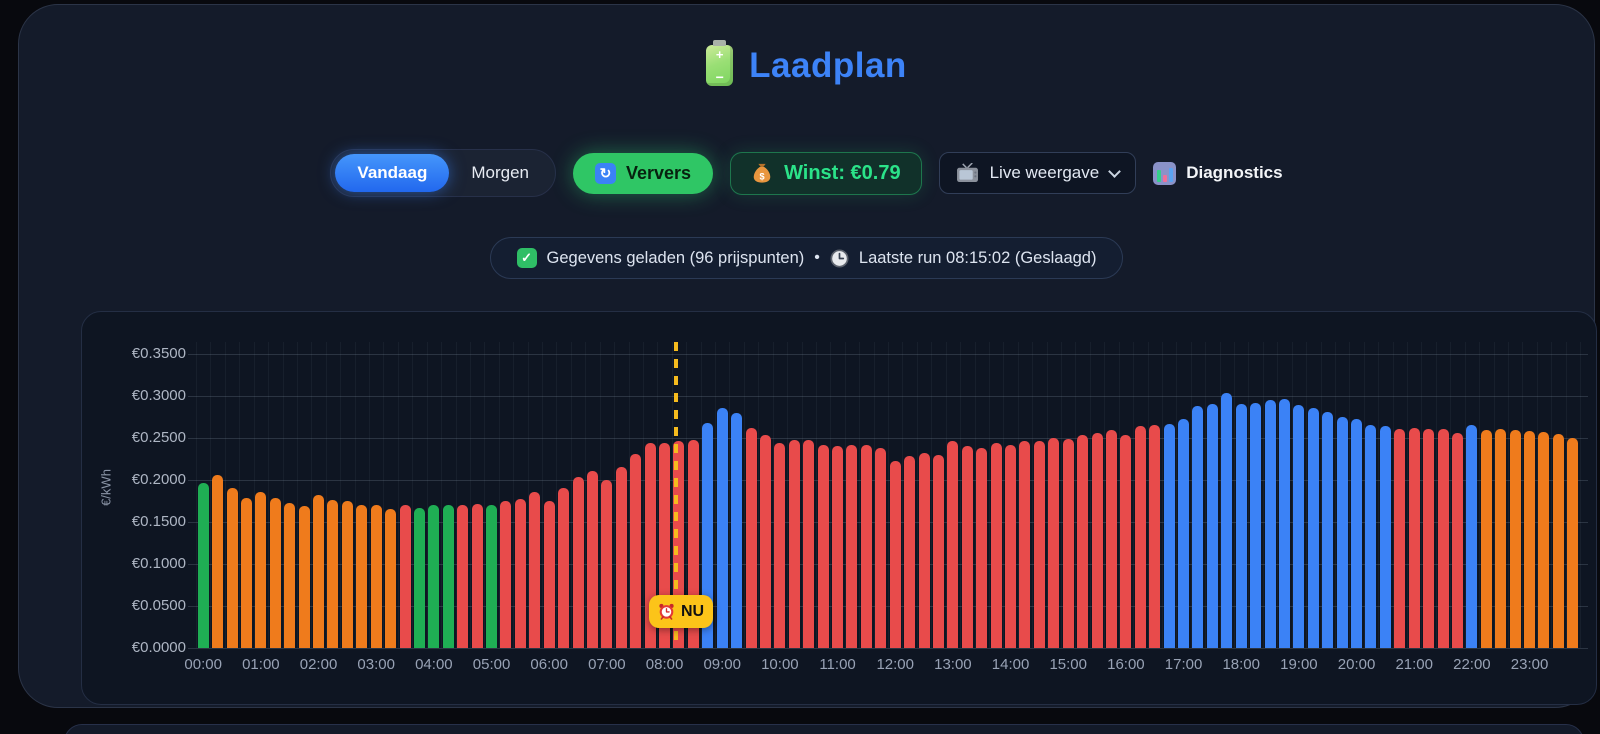 The width and height of the screenshot is (1600, 734). I want to click on y-tick-label: €0.2000, so click(158, 479).